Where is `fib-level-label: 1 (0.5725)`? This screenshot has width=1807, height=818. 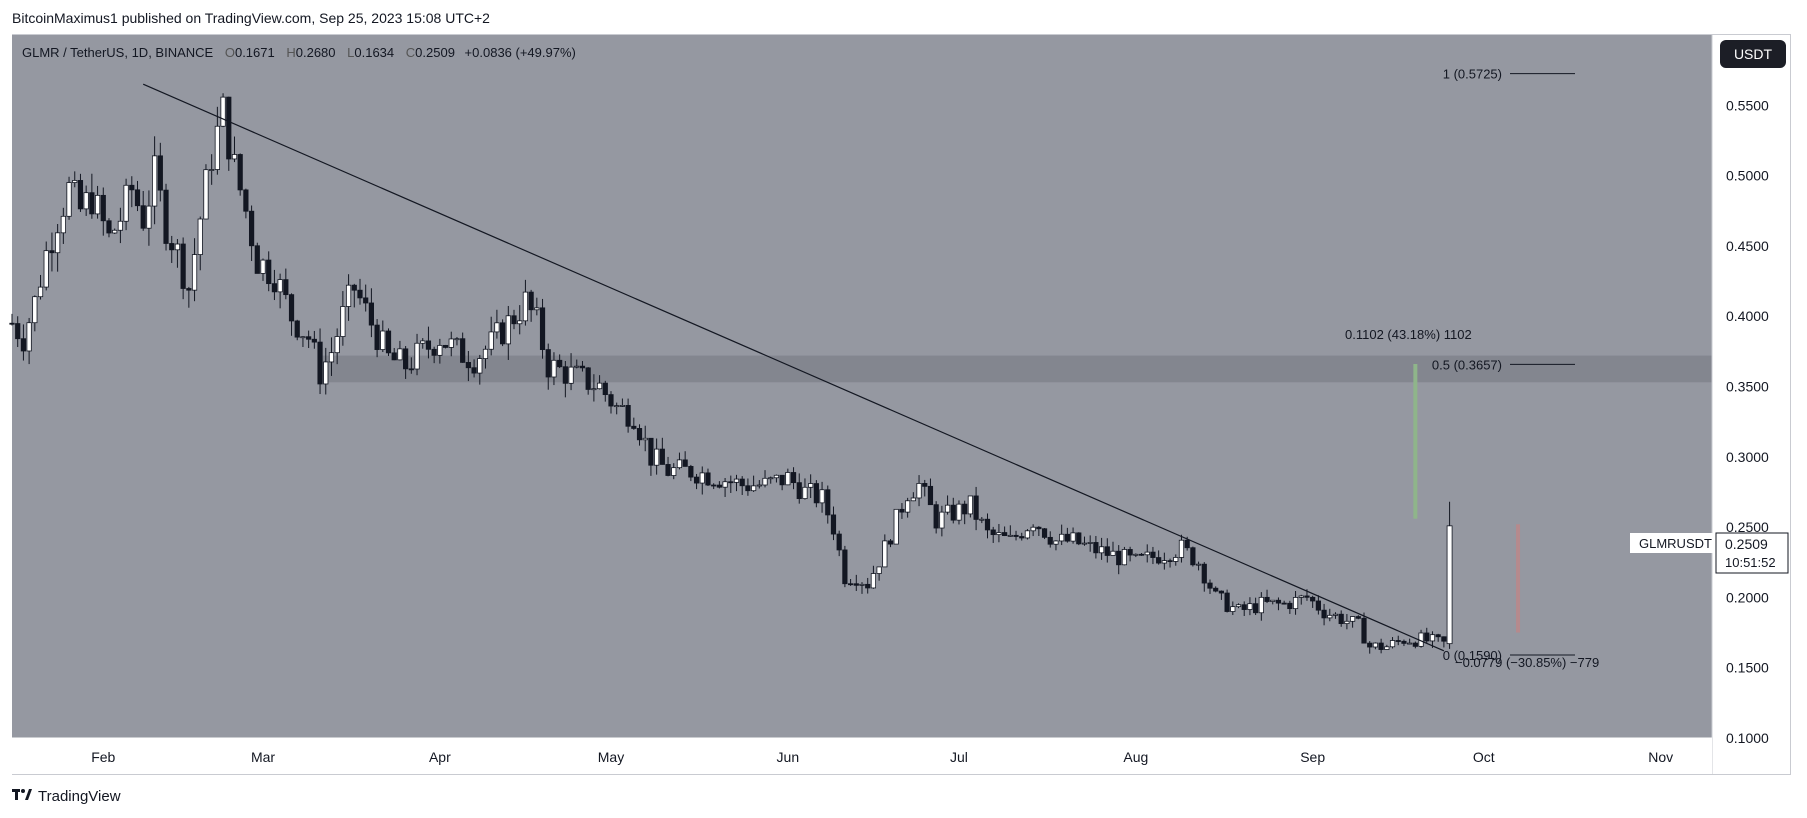 fib-level-label: 1 (0.5725) is located at coordinates (1472, 74).